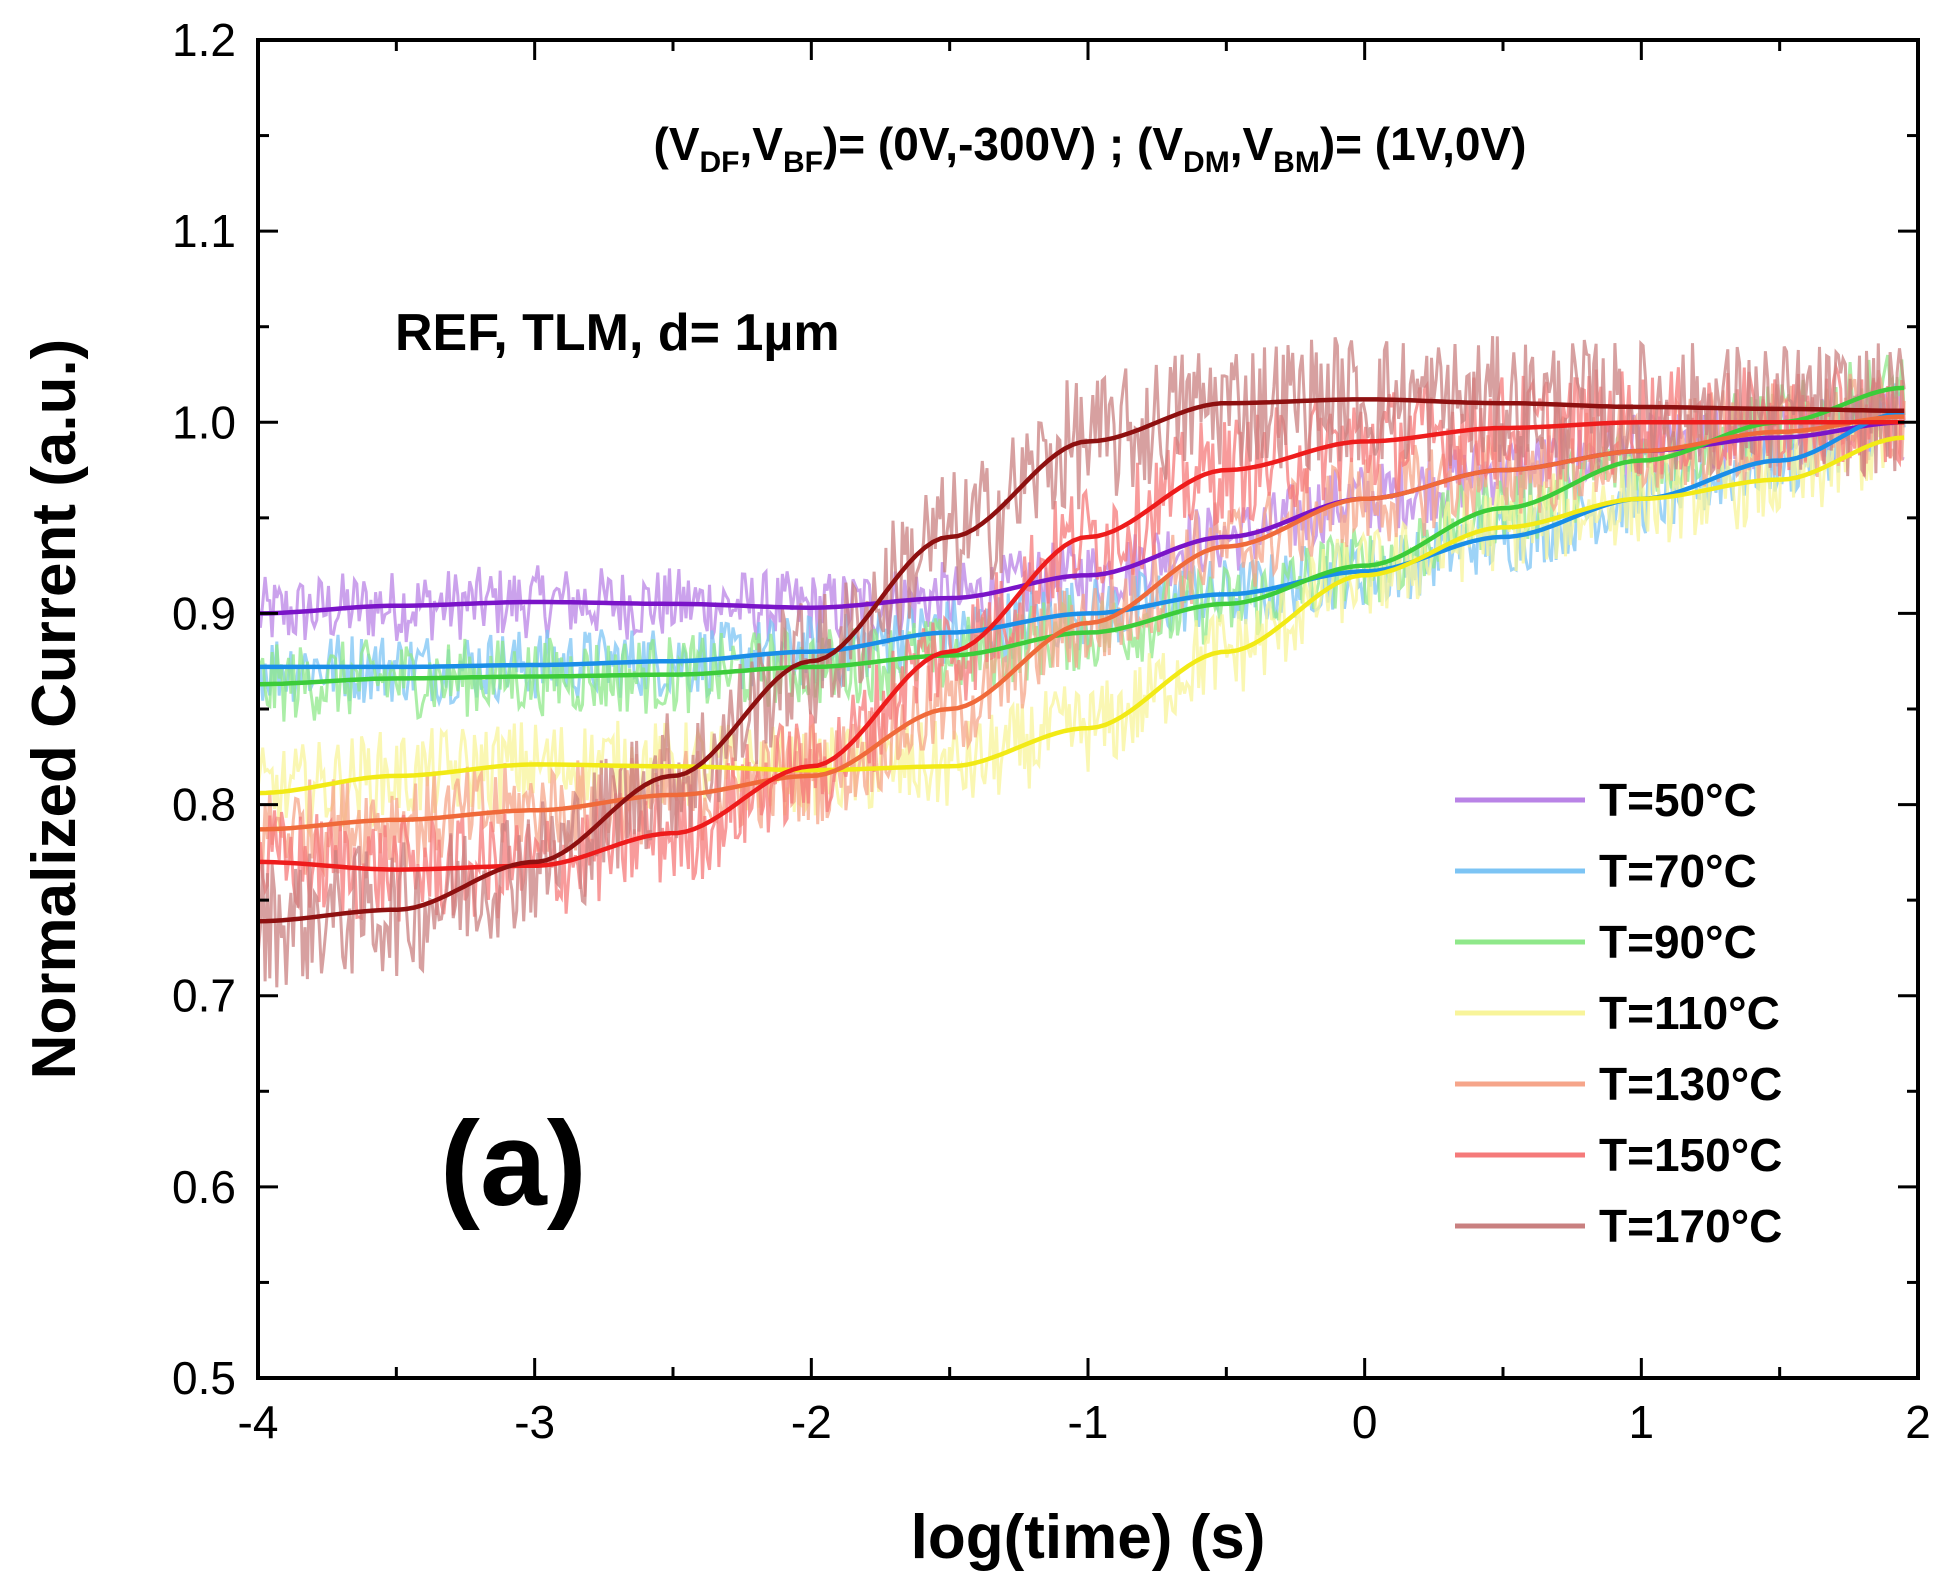 The height and width of the screenshot is (1588, 1945). Describe the element at coordinates (204, 422) in the screenshot. I see `y-tick-label: 1.0` at that location.